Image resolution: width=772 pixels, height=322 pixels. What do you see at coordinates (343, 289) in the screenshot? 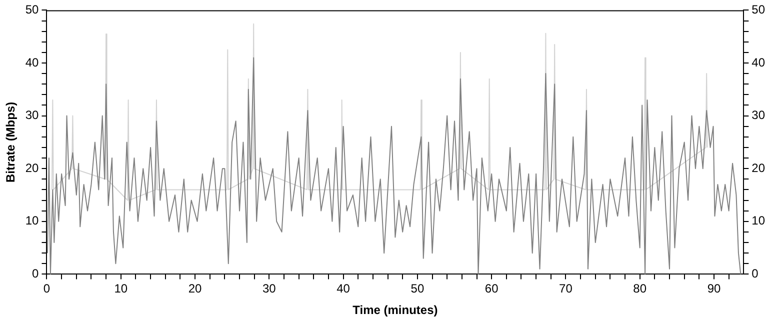
I see `x-tick-label: 40` at bounding box center [343, 289].